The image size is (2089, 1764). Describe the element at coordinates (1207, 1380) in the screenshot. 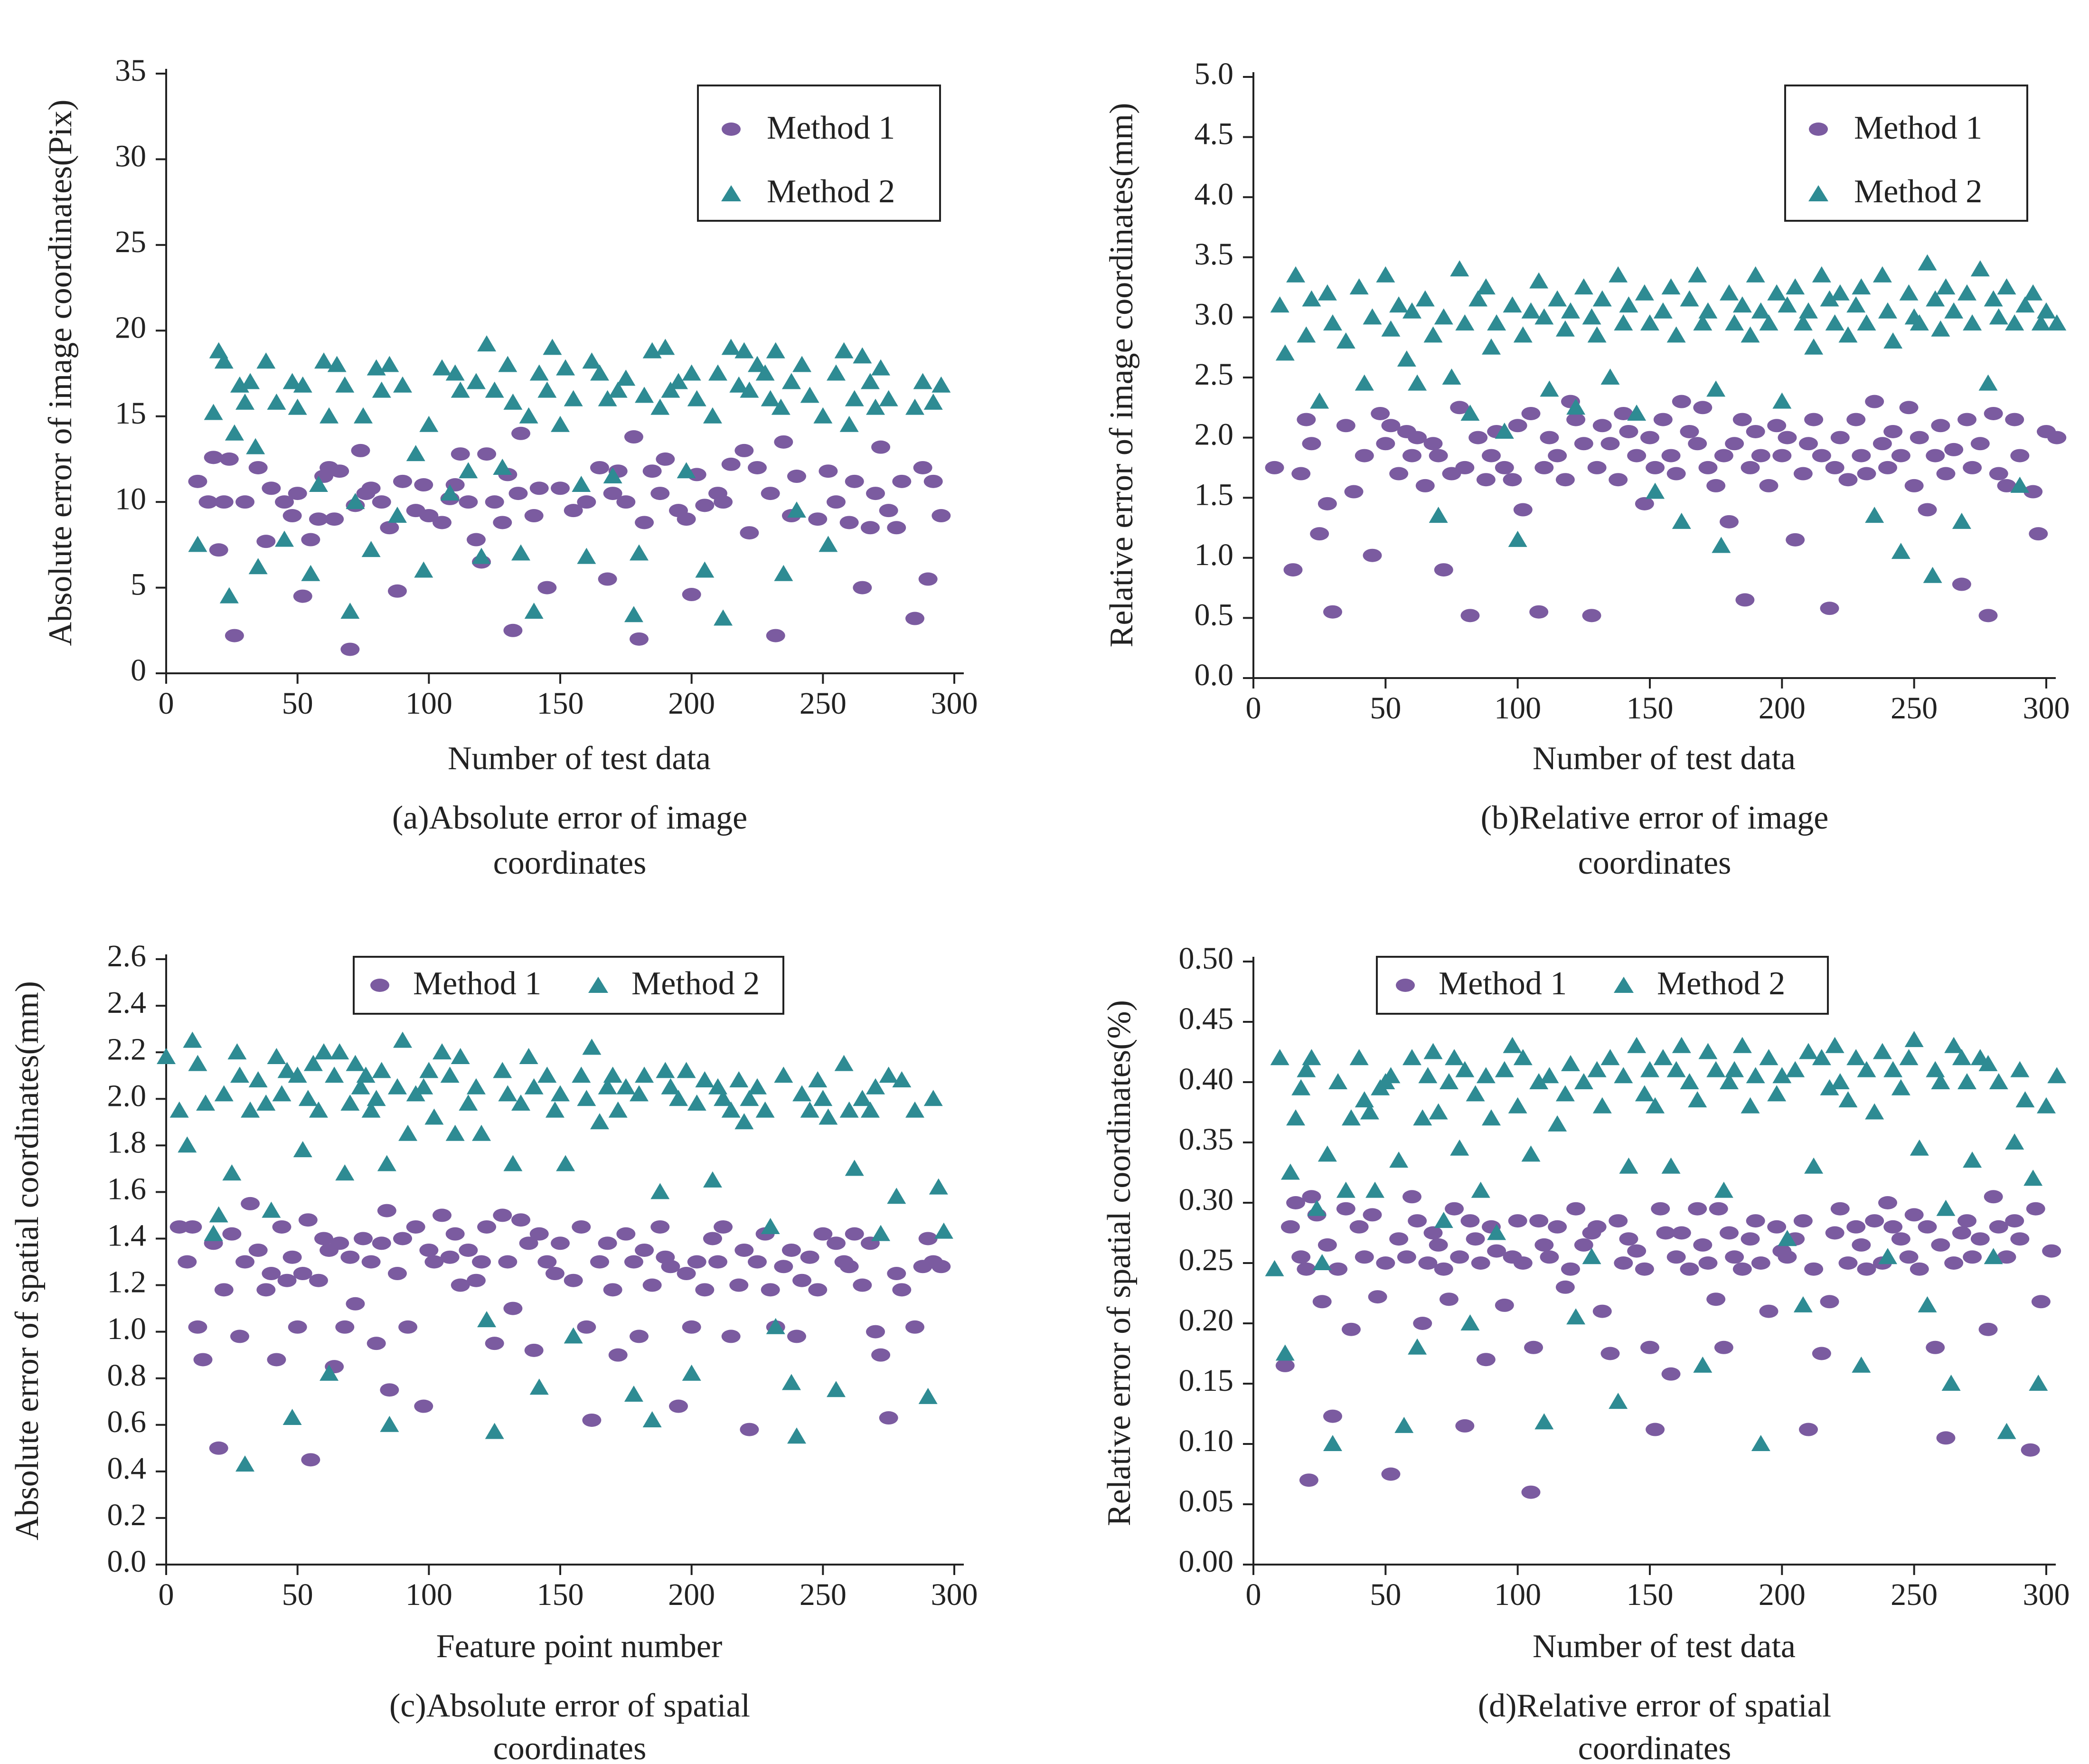

I see `y-tick-label: 0.15` at that location.